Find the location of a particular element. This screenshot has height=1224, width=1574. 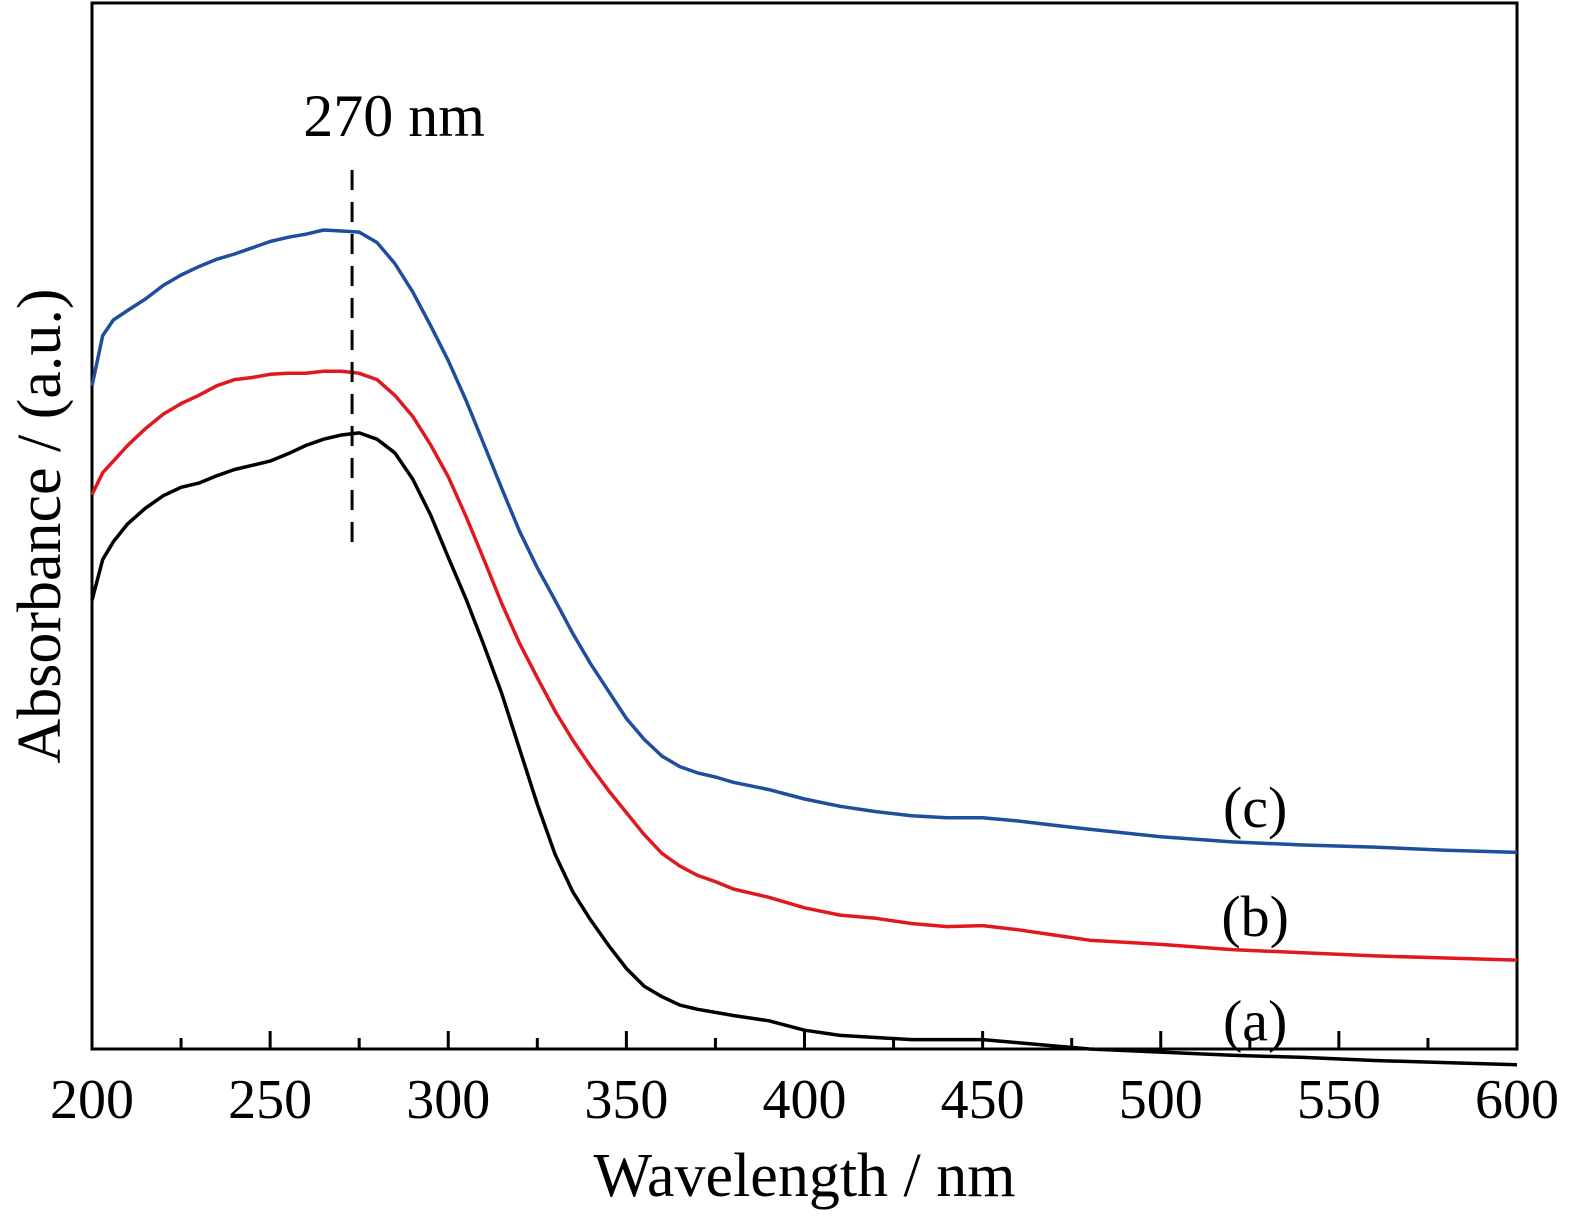

x-tick-label: 250 is located at coordinates (270, 1100).